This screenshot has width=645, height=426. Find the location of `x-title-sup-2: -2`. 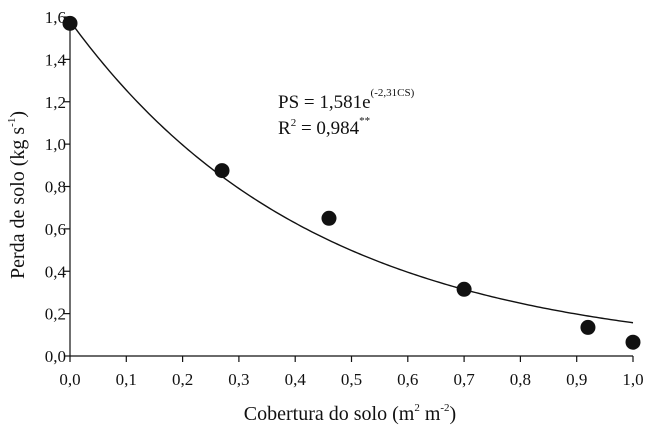

x-title-sup-2: -2 is located at coordinates (444, 408).